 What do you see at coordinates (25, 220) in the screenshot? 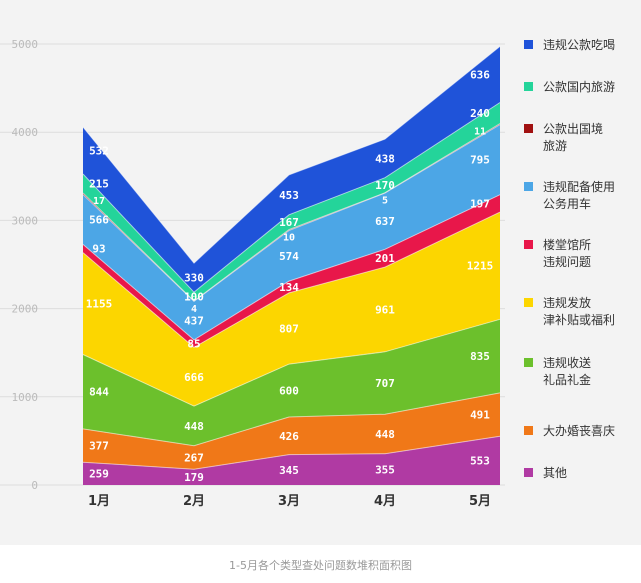
I see `y-tick-label-3000: 3000` at bounding box center [25, 220].